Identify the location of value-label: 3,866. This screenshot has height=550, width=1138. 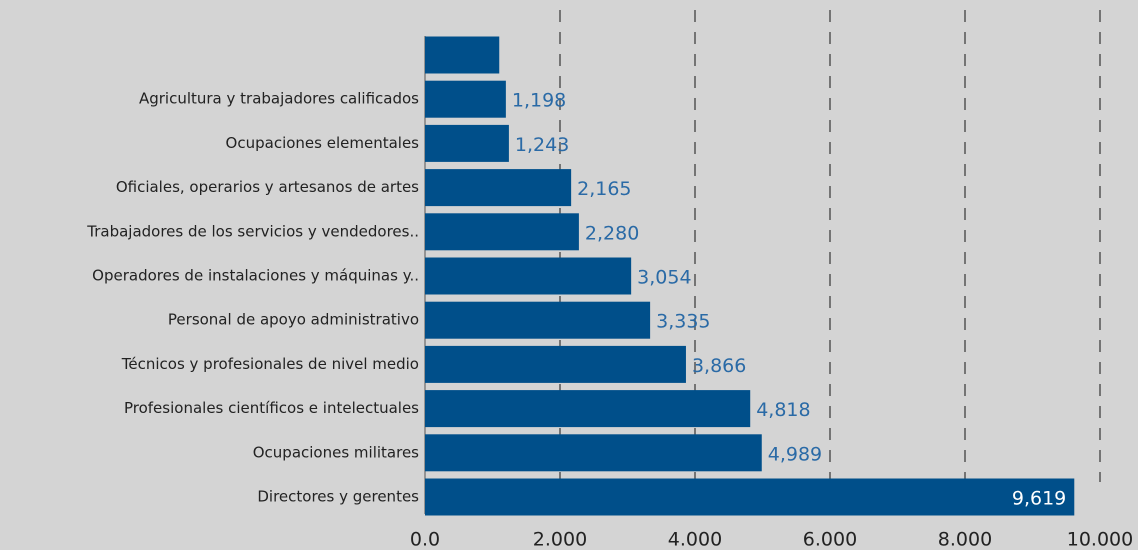
(719, 366).